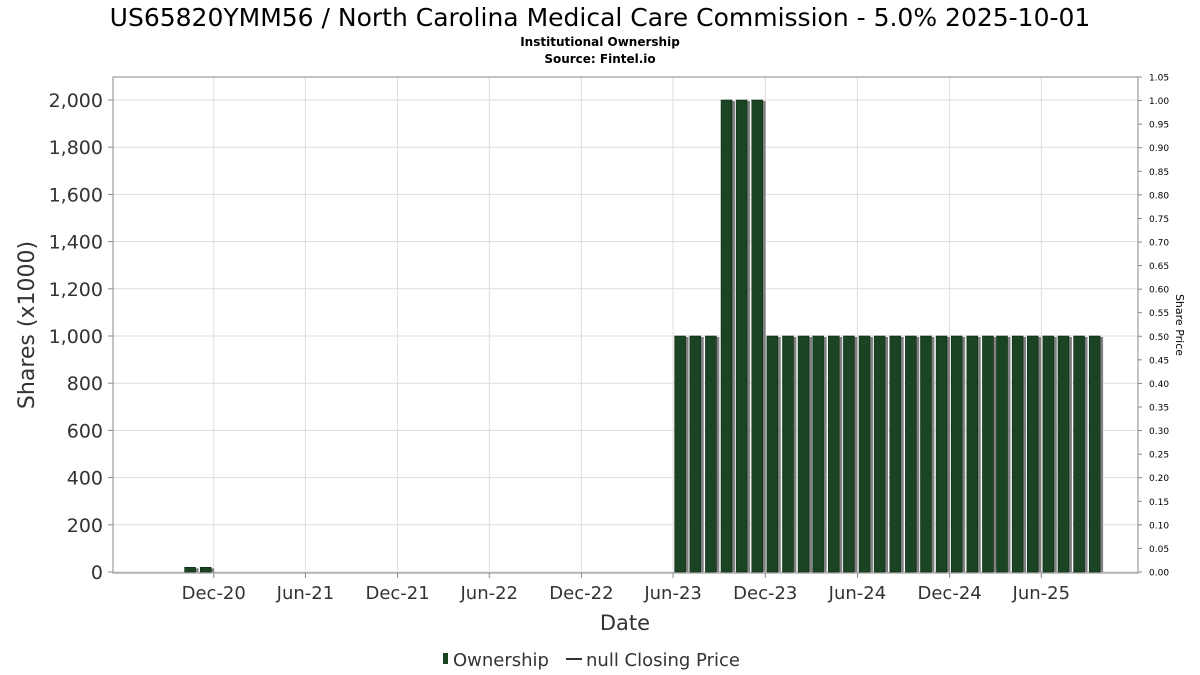  I want to click on y2-tick-label: 0.70, so click(1159, 244).